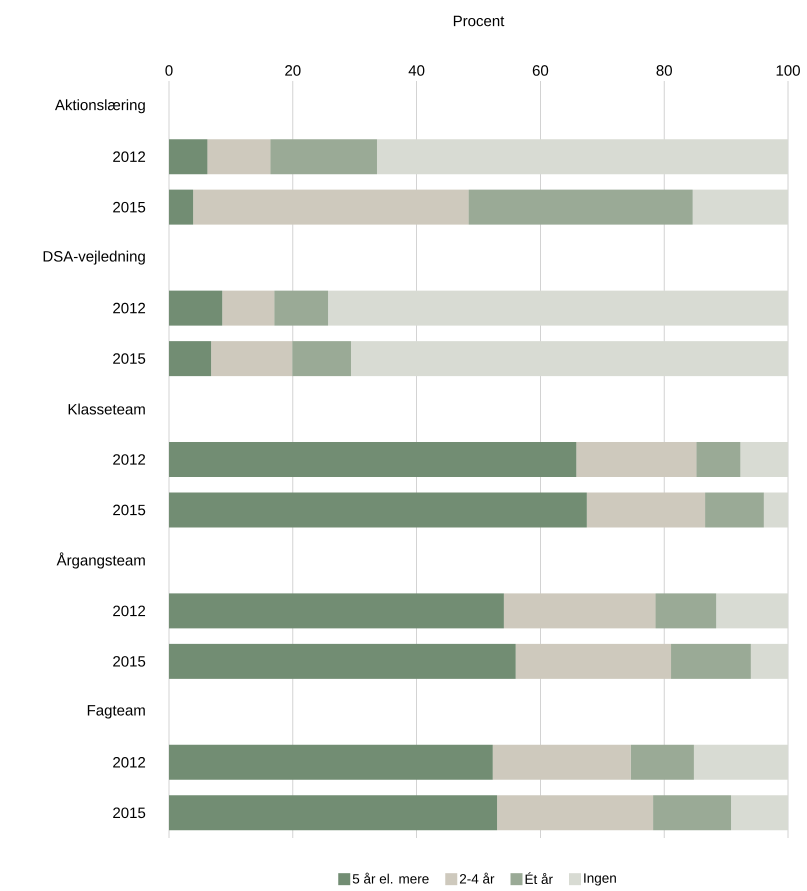 This screenshot has width=807, height=891. Describe the element at coordinates (664, 70) in the screenshot. I see `x-tick-label: 80` at that location.